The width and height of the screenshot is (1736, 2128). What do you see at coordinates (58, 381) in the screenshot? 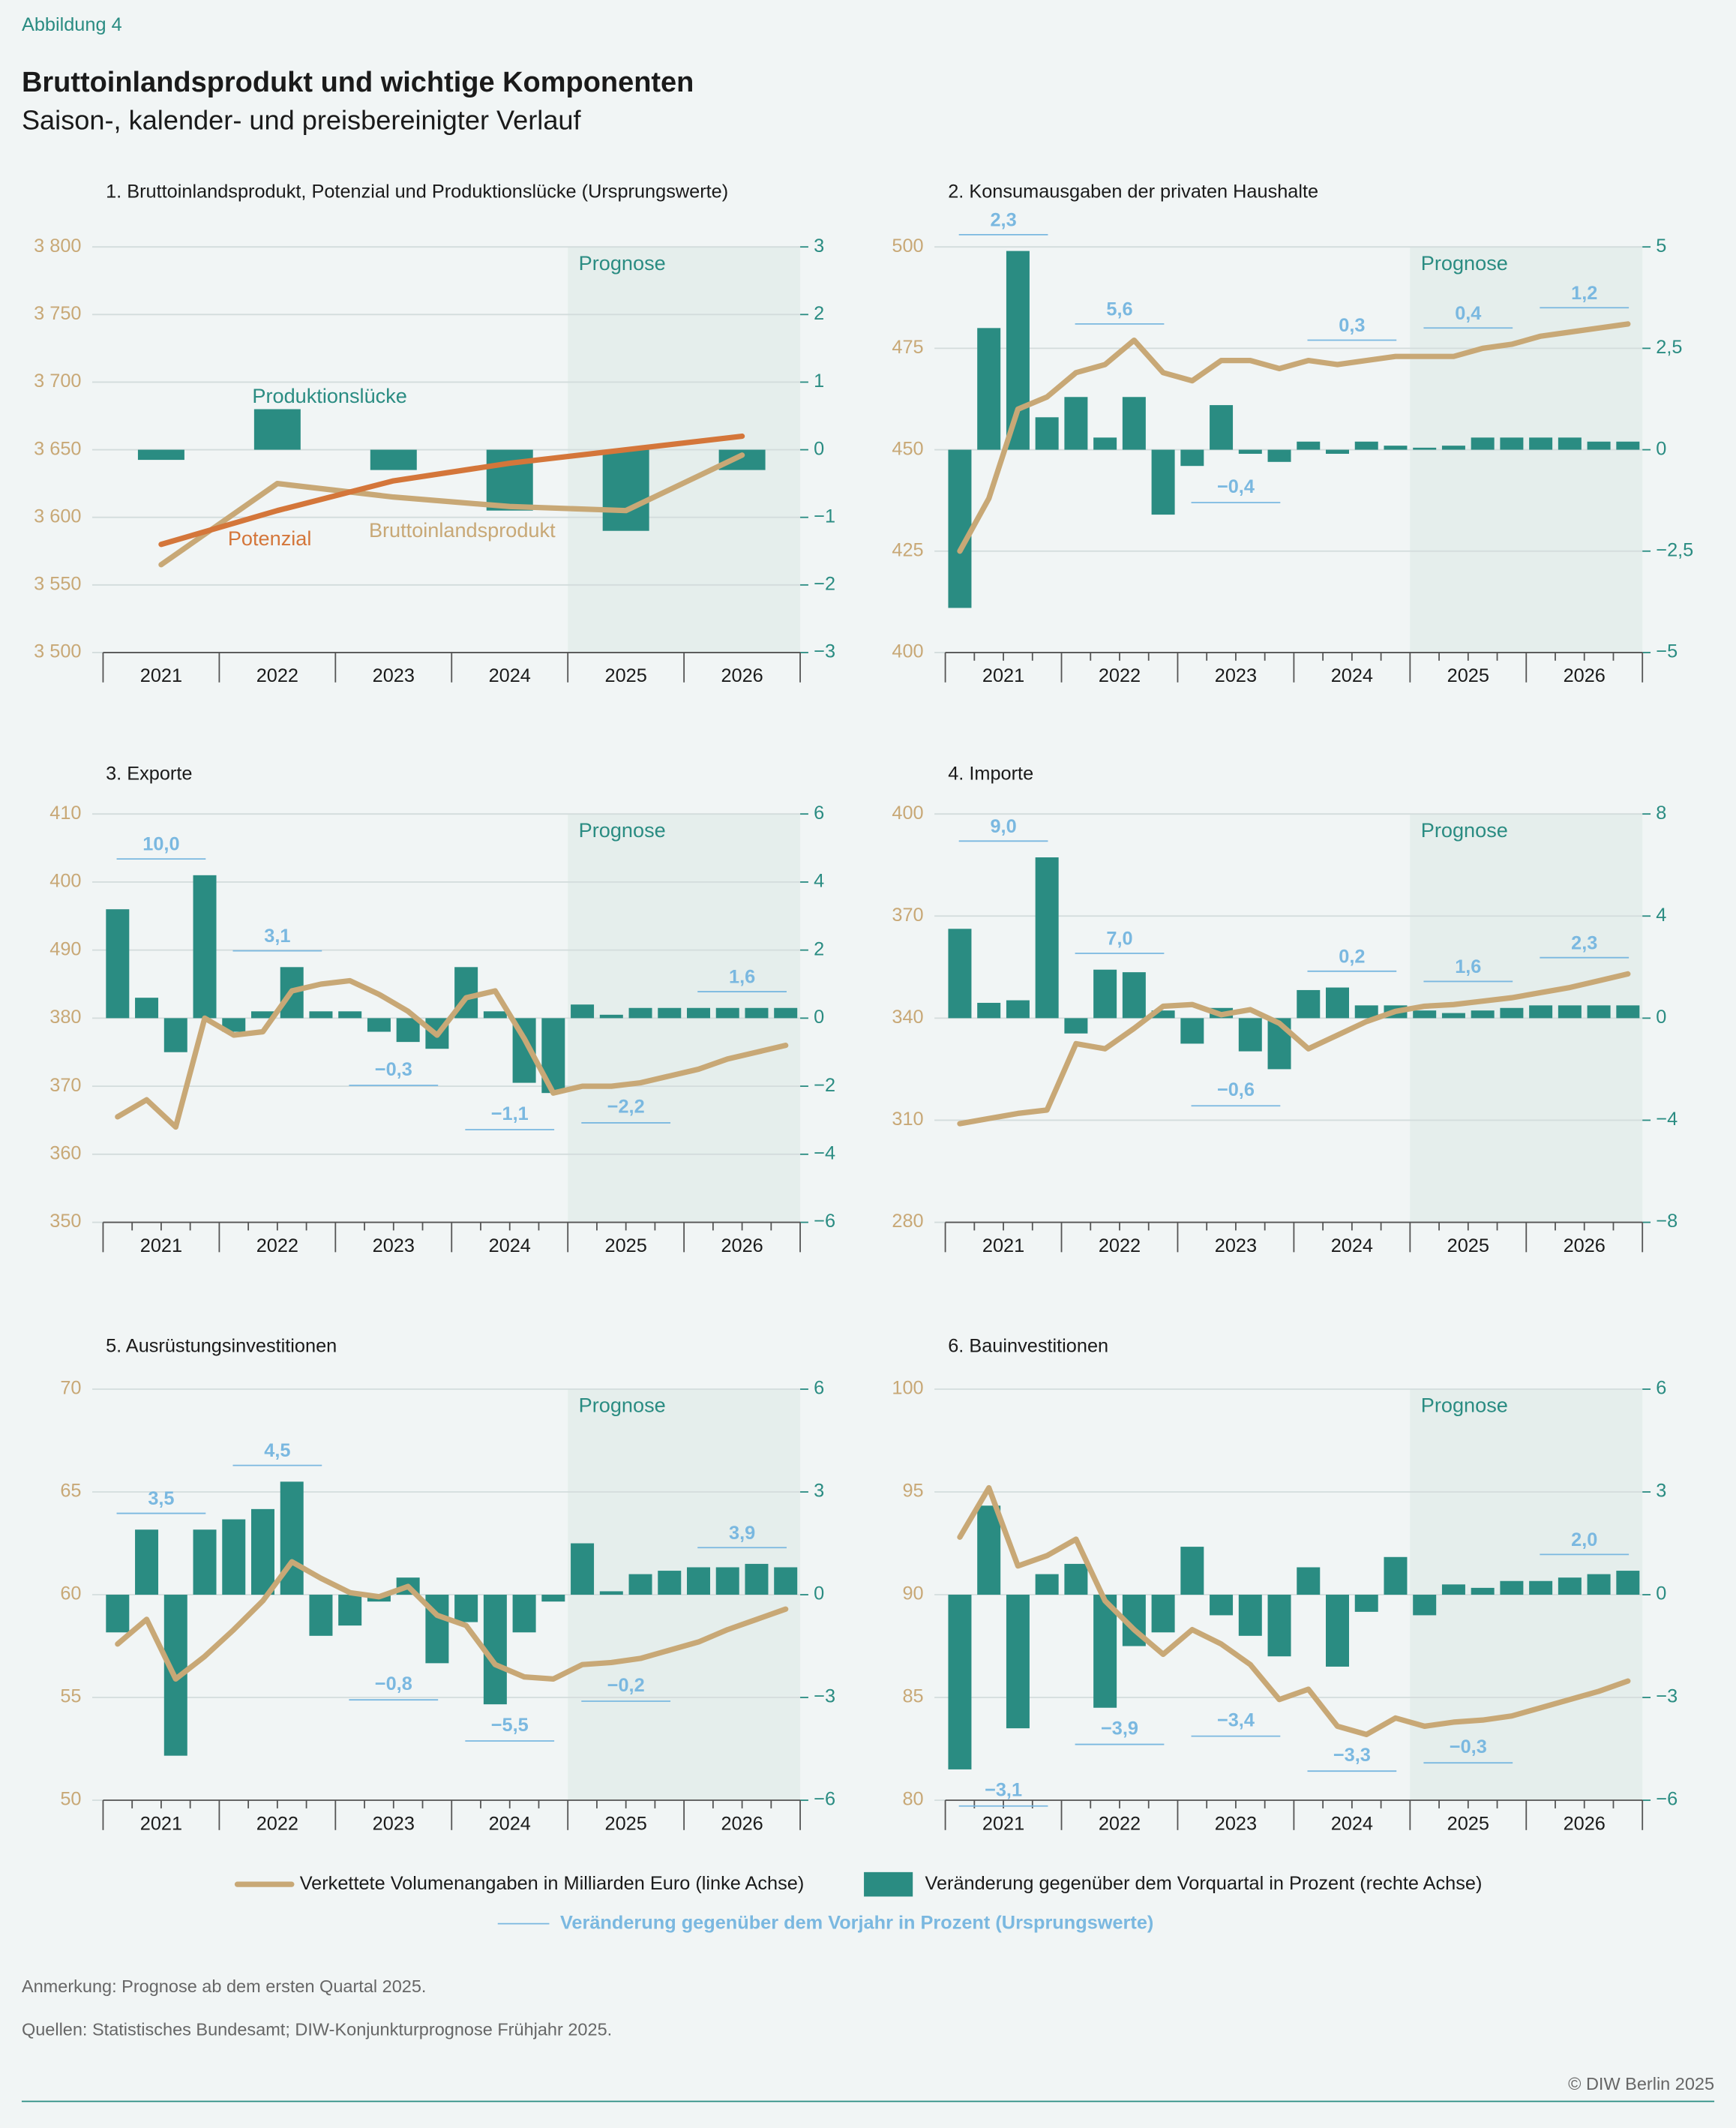
I see `y-tick-label: 3 700` at bounding box center [58, 381].